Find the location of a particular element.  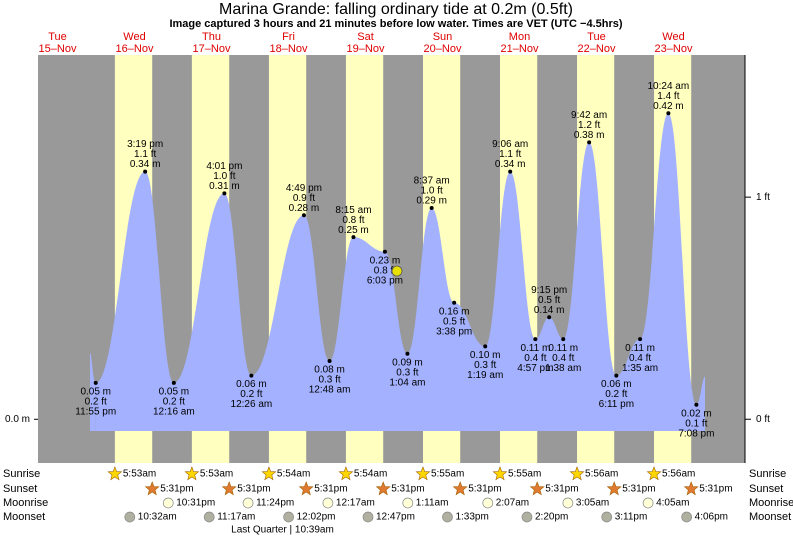

moonrise-time: 12:17am is located at coordinates (355, 503).